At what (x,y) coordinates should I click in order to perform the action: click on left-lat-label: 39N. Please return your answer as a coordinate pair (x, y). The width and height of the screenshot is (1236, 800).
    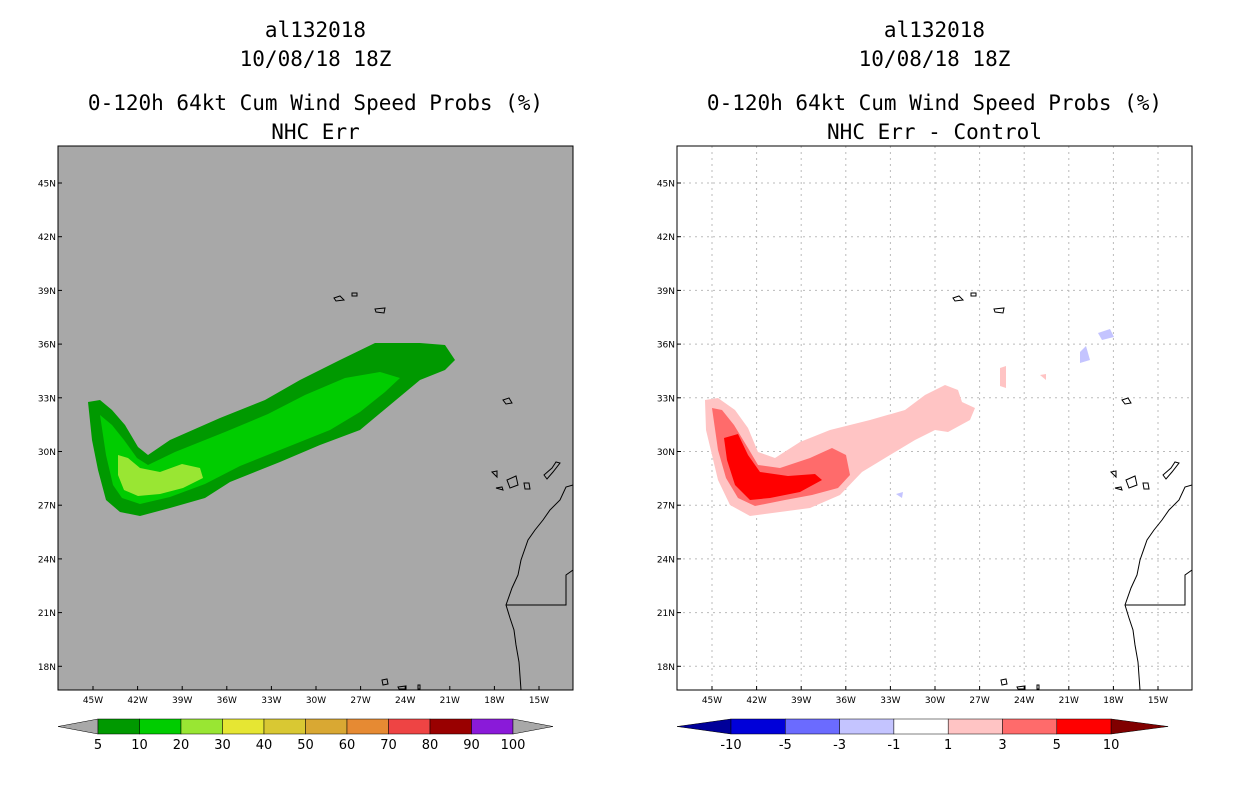
    Looking at the image, I should click on (47, 292).